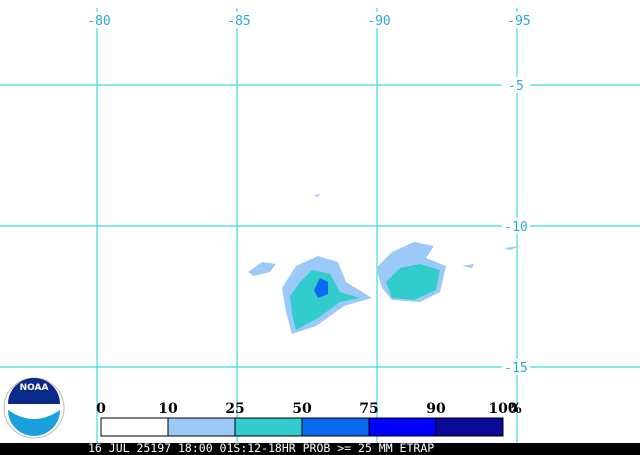 The image size is (640, 455). I want to click on longitude-label: -95, so click(518, 21).